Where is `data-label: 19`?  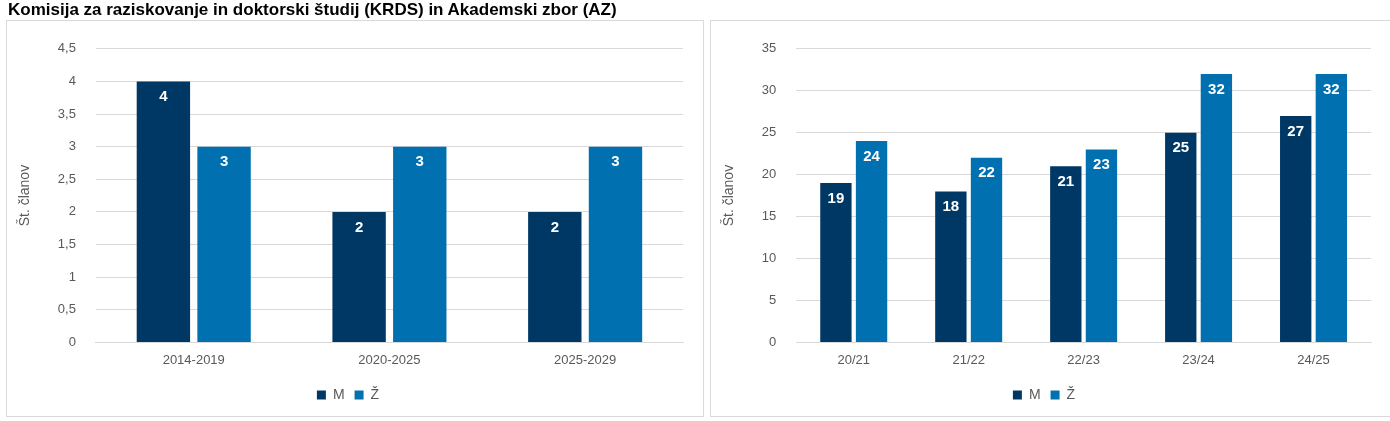 data-label: 19 is located at coordinates (836, 197).